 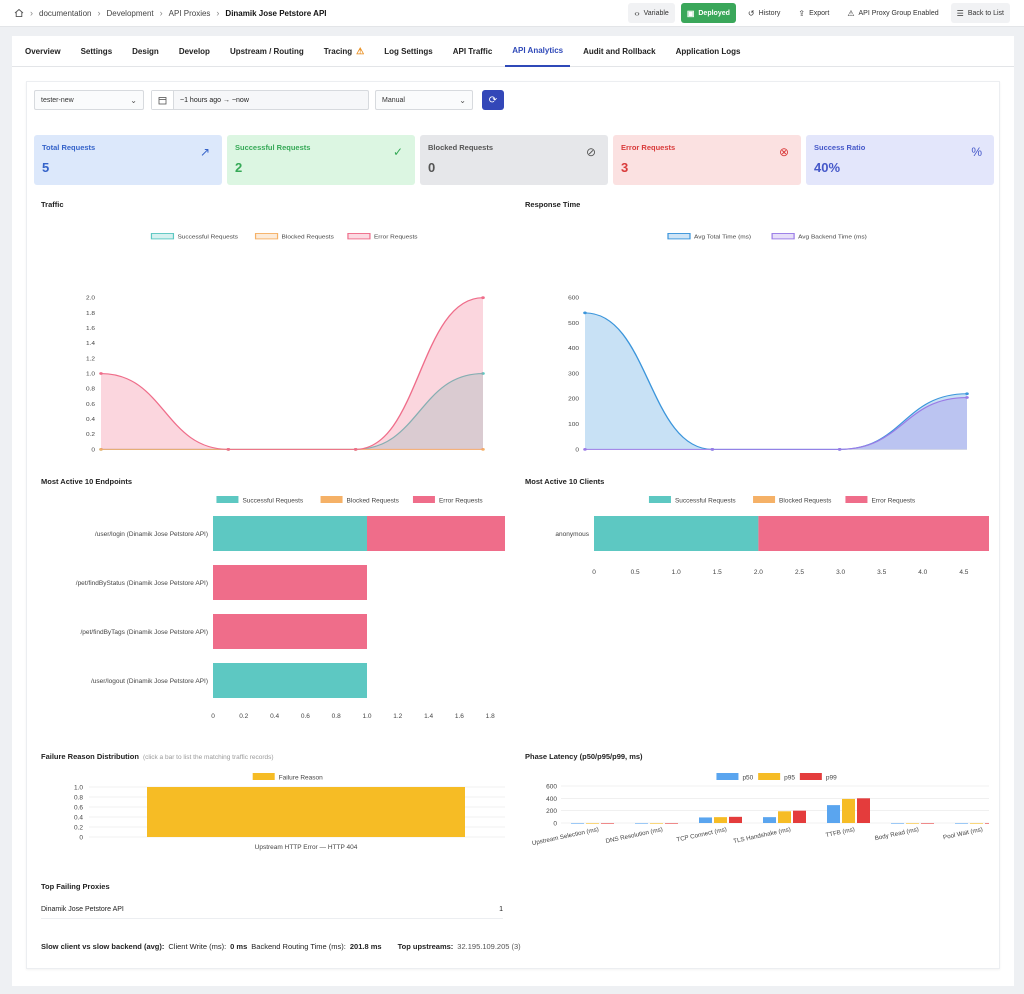 What do you see at coordinates (46, 167) in the screenshot?
I see `stat-value: 5` at bounding box center [46, 167].